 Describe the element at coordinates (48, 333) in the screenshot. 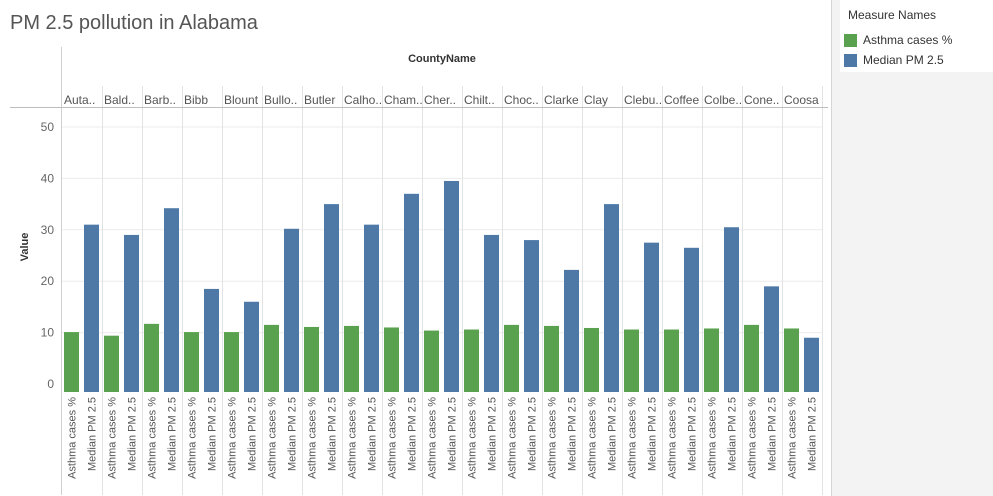

I see `y-tick-label: 10` at that location.